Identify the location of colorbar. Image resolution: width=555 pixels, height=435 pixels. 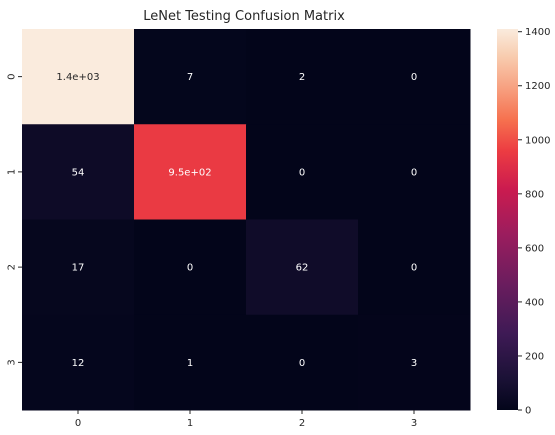
(507, 219).